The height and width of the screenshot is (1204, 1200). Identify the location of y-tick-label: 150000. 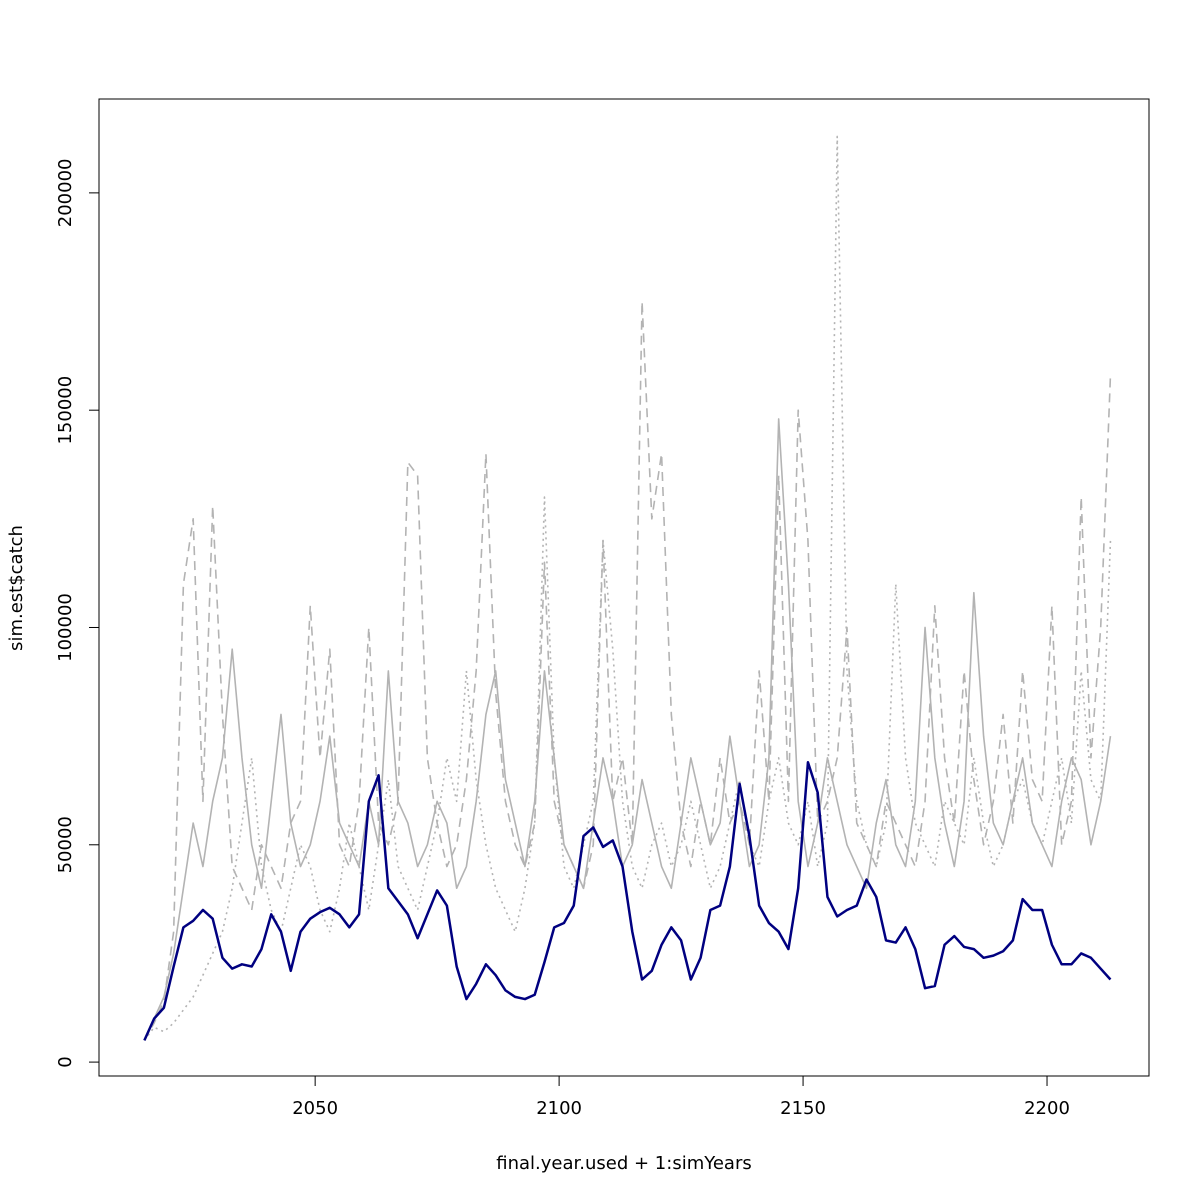
(65, 410).